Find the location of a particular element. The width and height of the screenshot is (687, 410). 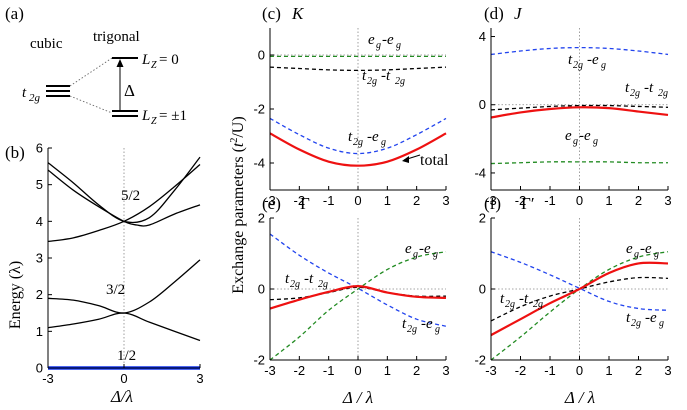

series-e-total is located at coordinates (358, 297).